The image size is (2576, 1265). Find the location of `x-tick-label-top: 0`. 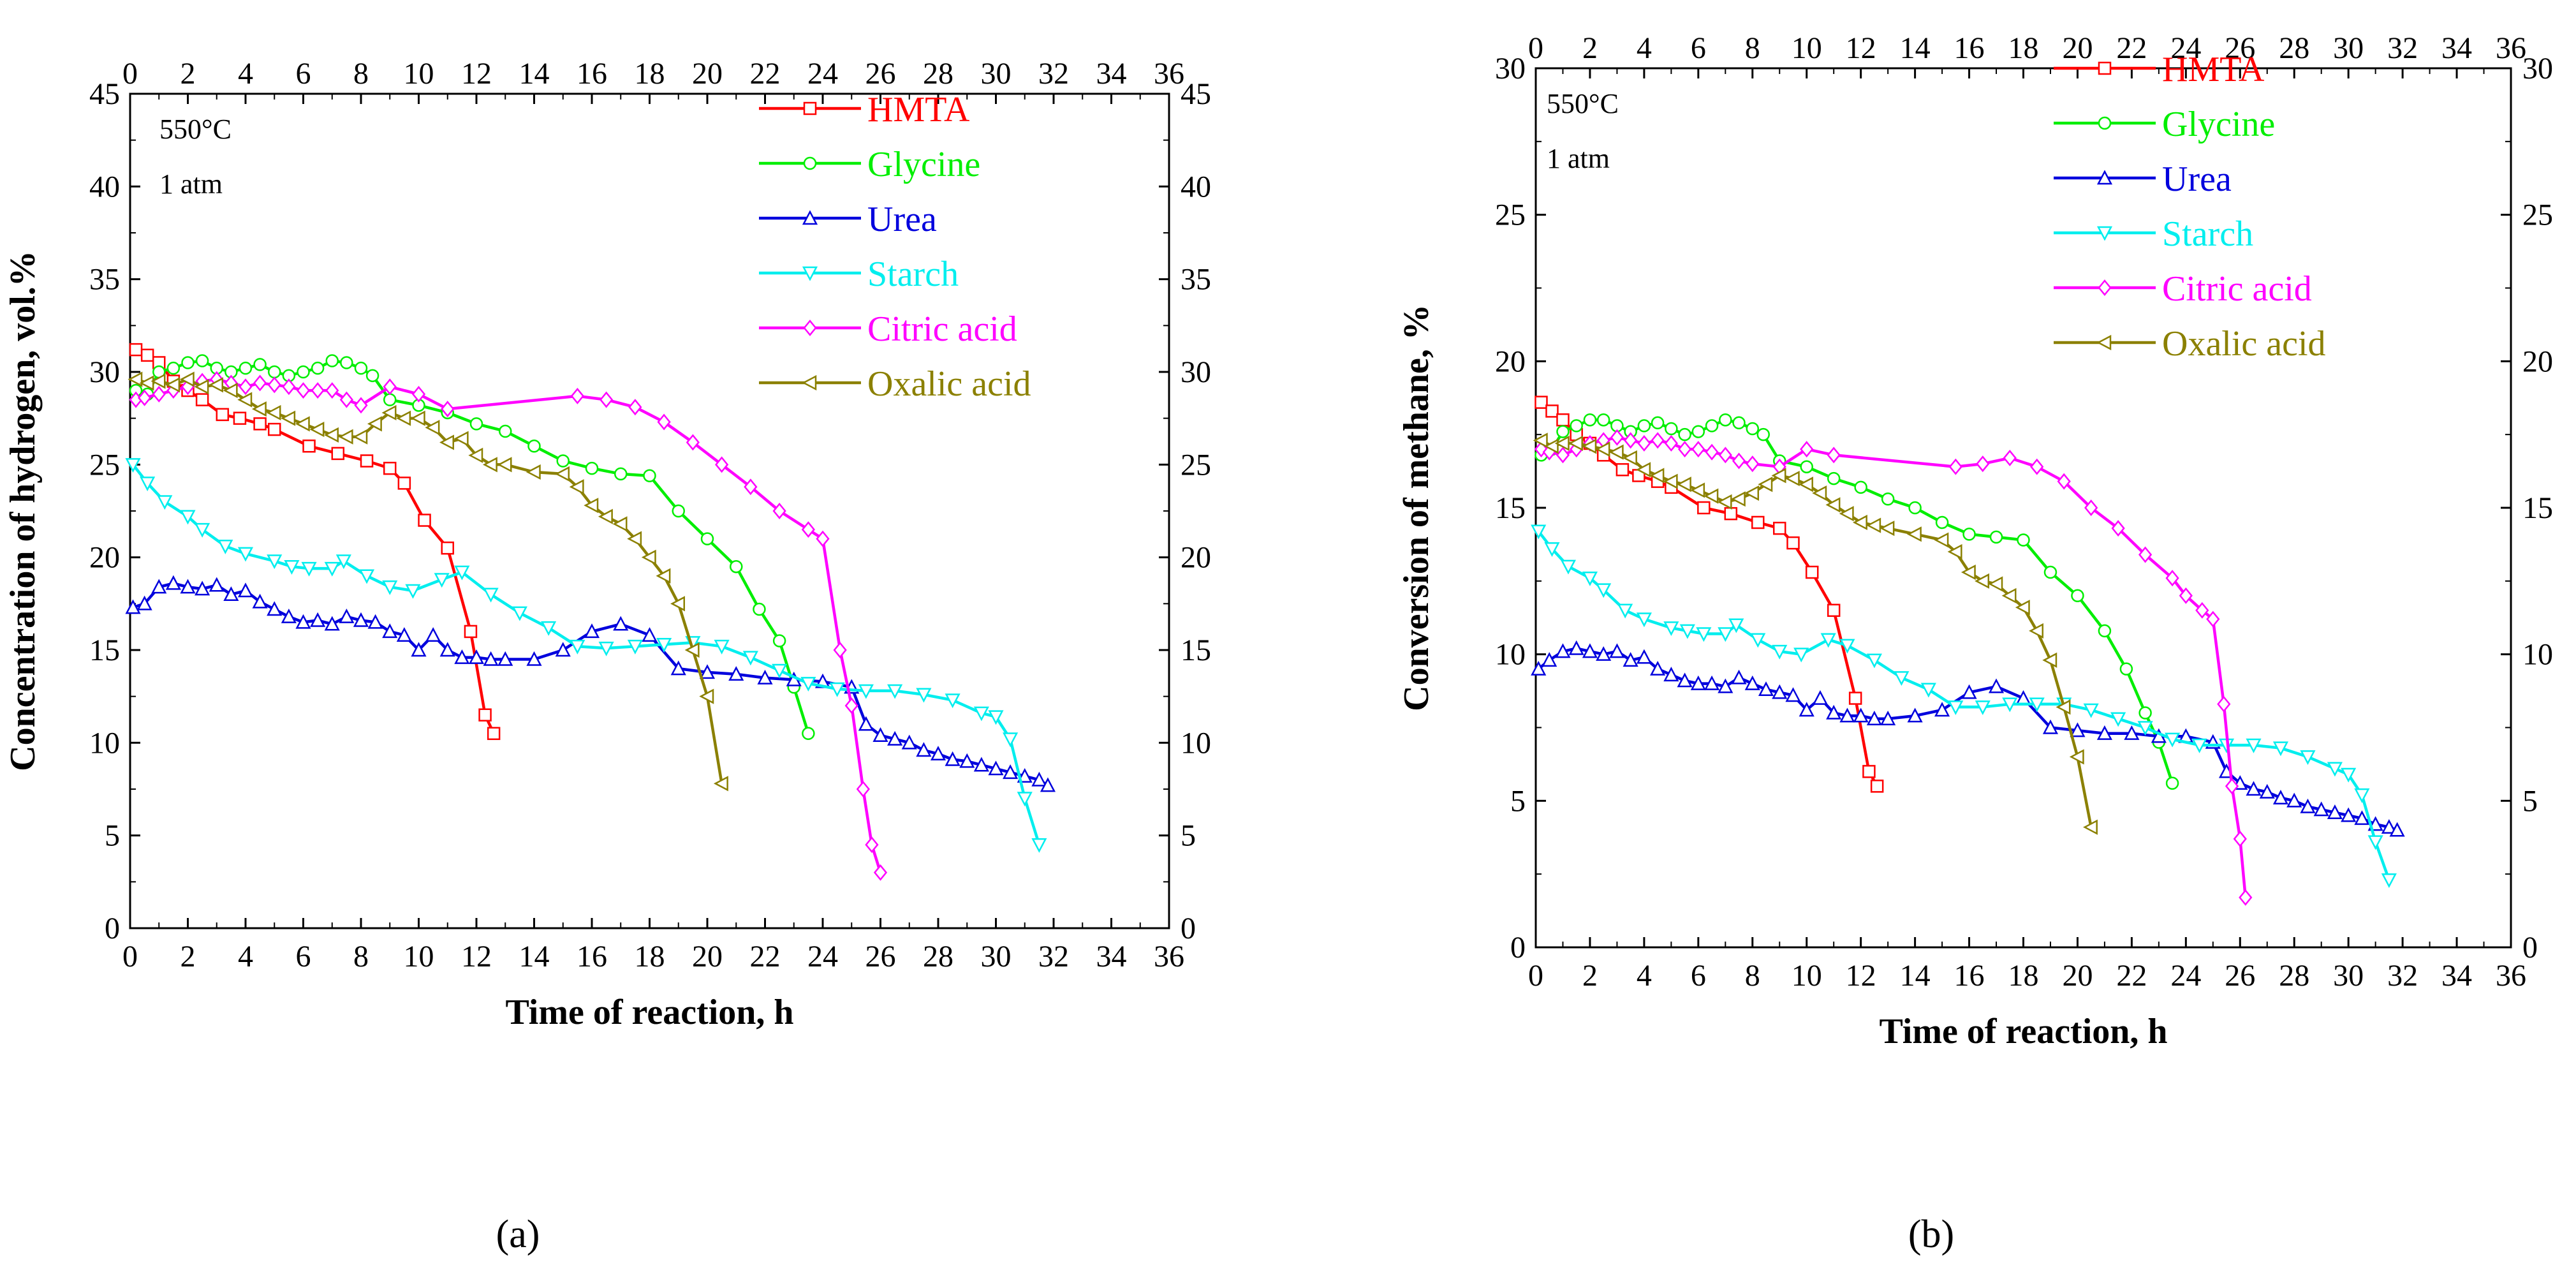

x-tick-label-top: 0 is located at coordinates (130, 74).